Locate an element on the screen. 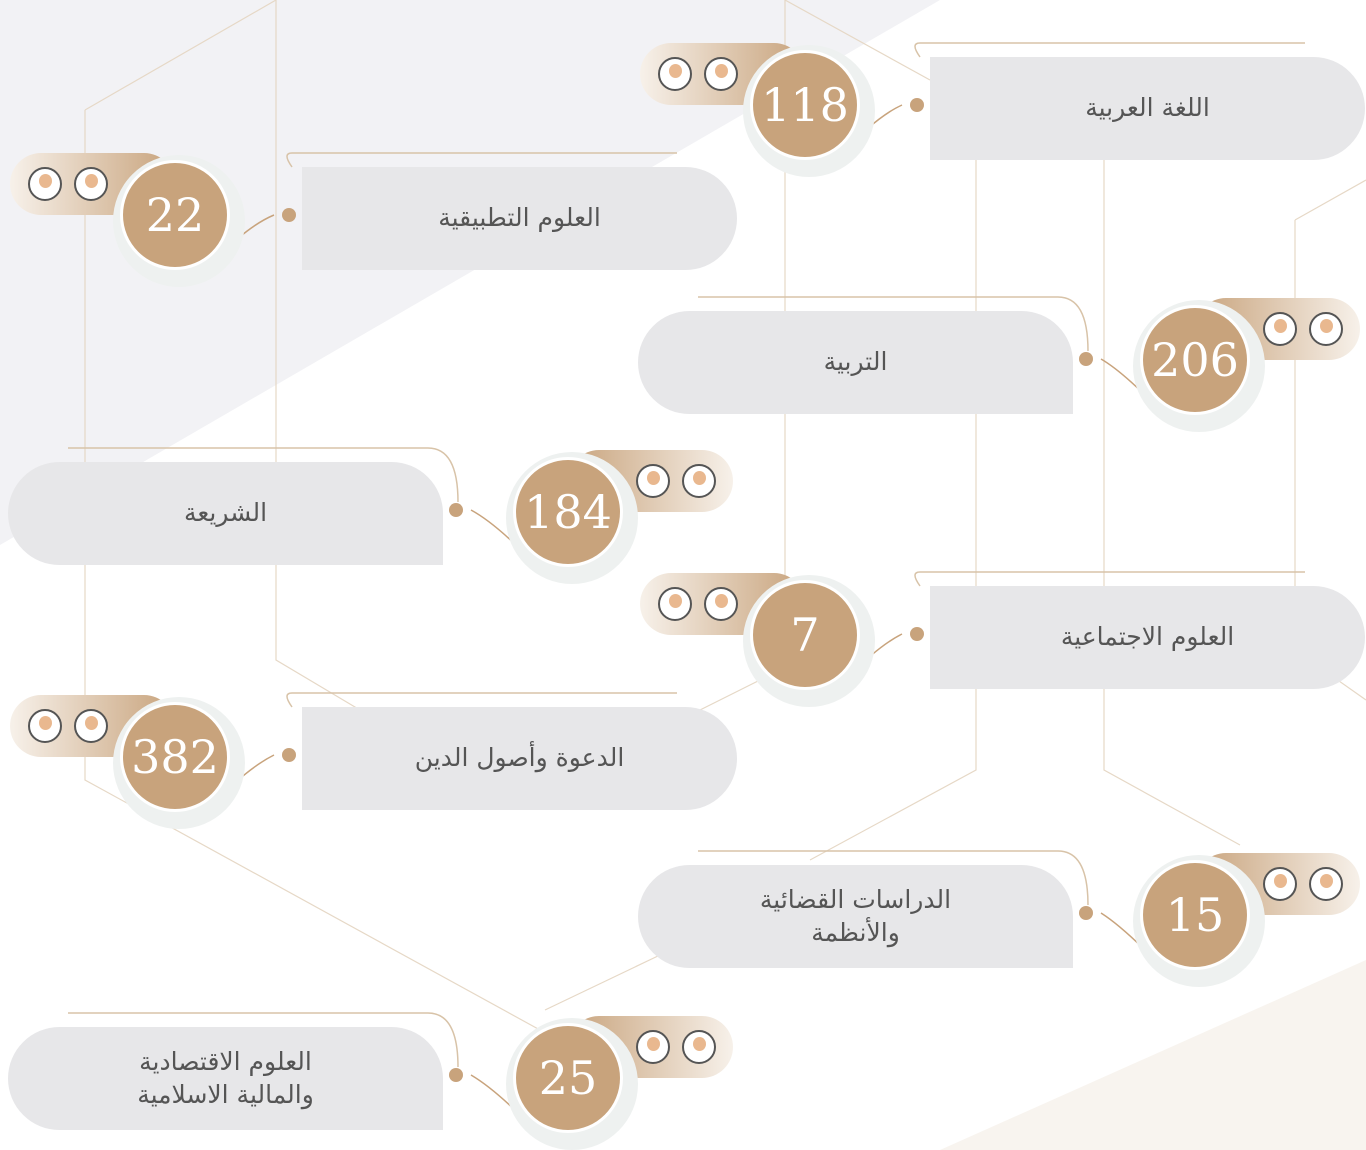  count: 15 is located at coordinates (1195, 915).